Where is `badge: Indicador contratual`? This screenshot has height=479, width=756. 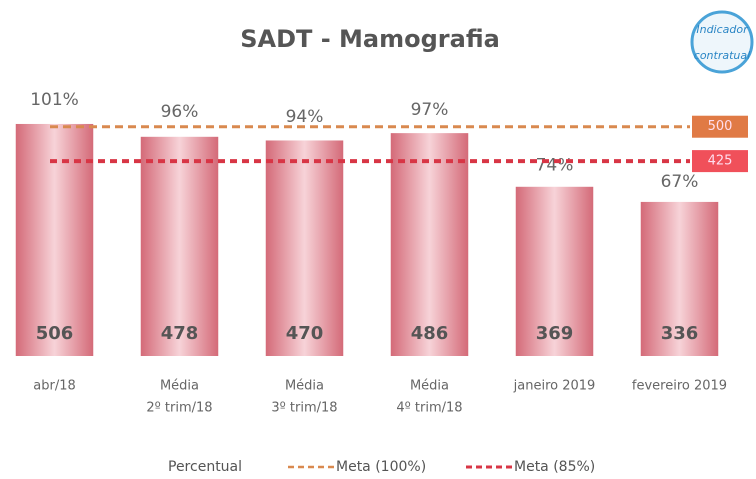 badge: Indicador contratual is located at coordinates (722, 42).